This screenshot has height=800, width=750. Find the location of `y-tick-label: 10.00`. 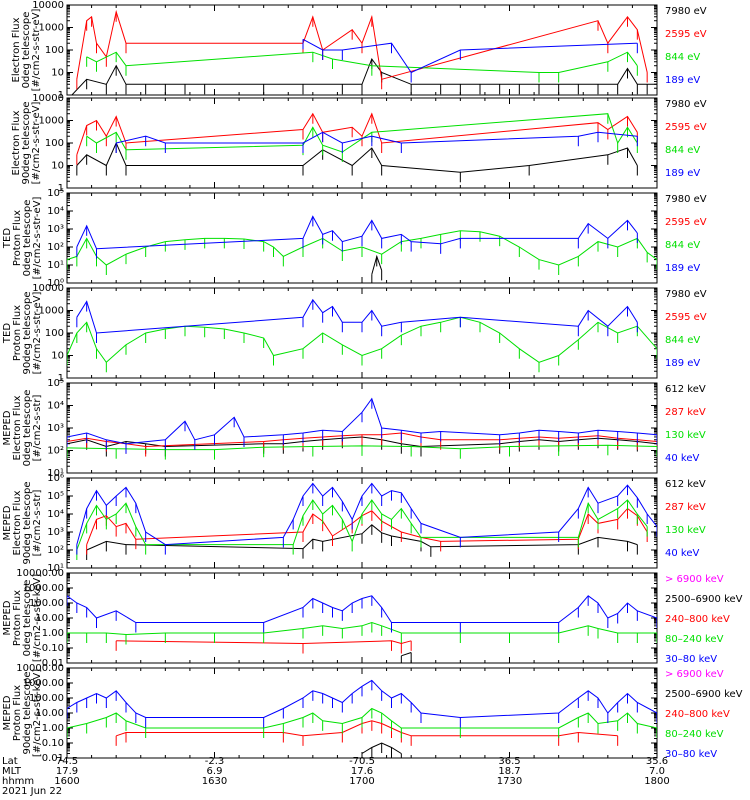

y-tick-label: 10.00 is located at coordinates (49, 618).